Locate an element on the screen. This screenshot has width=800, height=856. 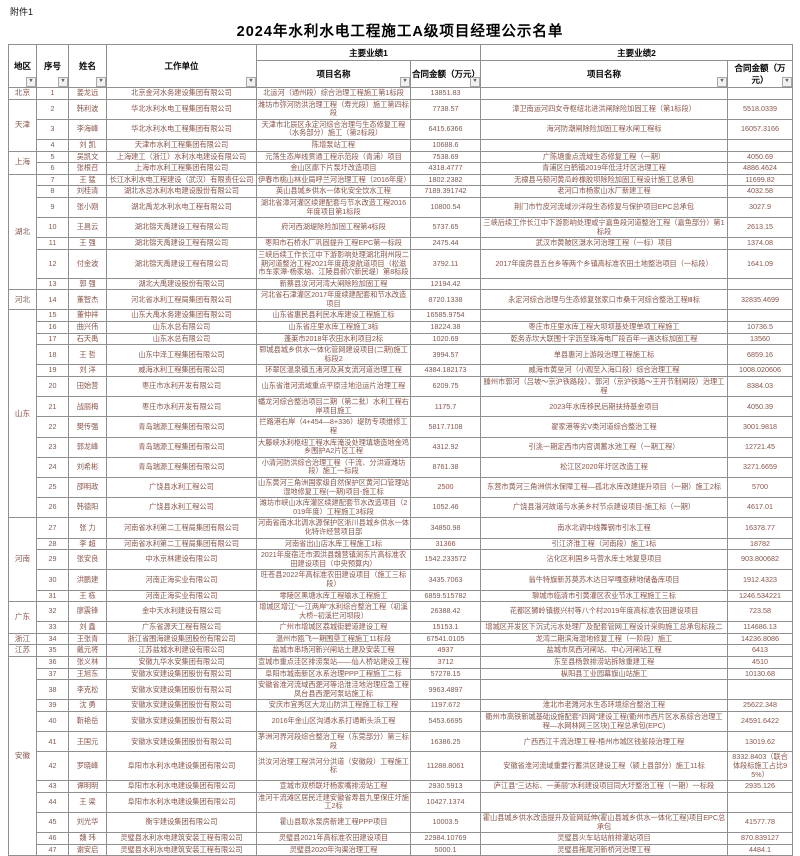
region-cell: 山东 is located at coordinates (22, 414).